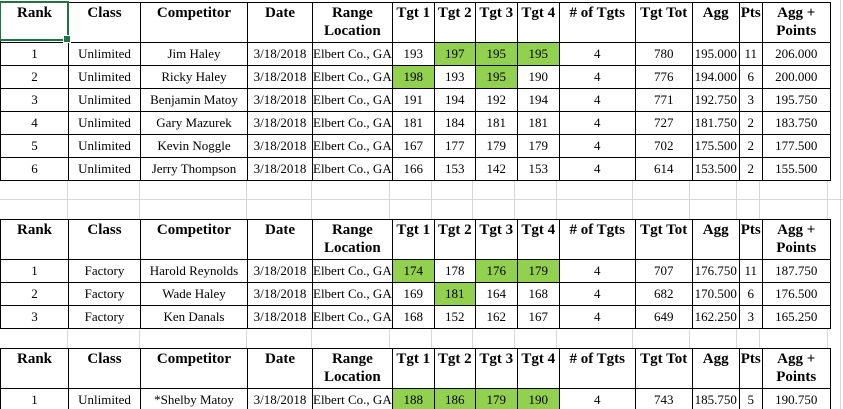 The height and width of the screenshot is (409, 843). I want to click on cell-agg_points: 195.750, so click(796, 100).